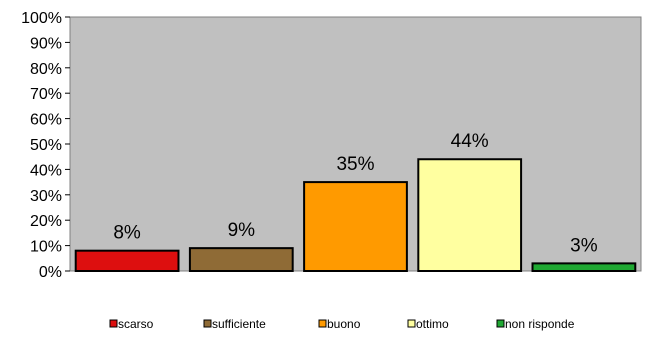 The image size is (648, 345). I want to click on bar-scarso, so click(127, 260).